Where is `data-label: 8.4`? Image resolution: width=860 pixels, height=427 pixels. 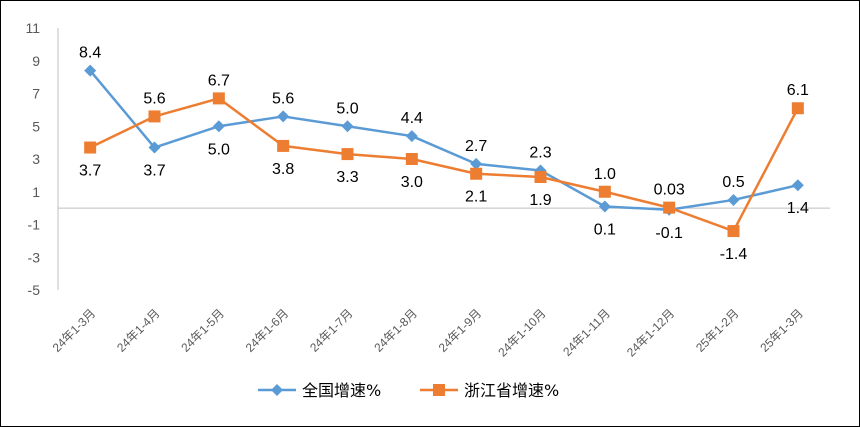
data-label: 8.4 is located at coordinates (90, 53).